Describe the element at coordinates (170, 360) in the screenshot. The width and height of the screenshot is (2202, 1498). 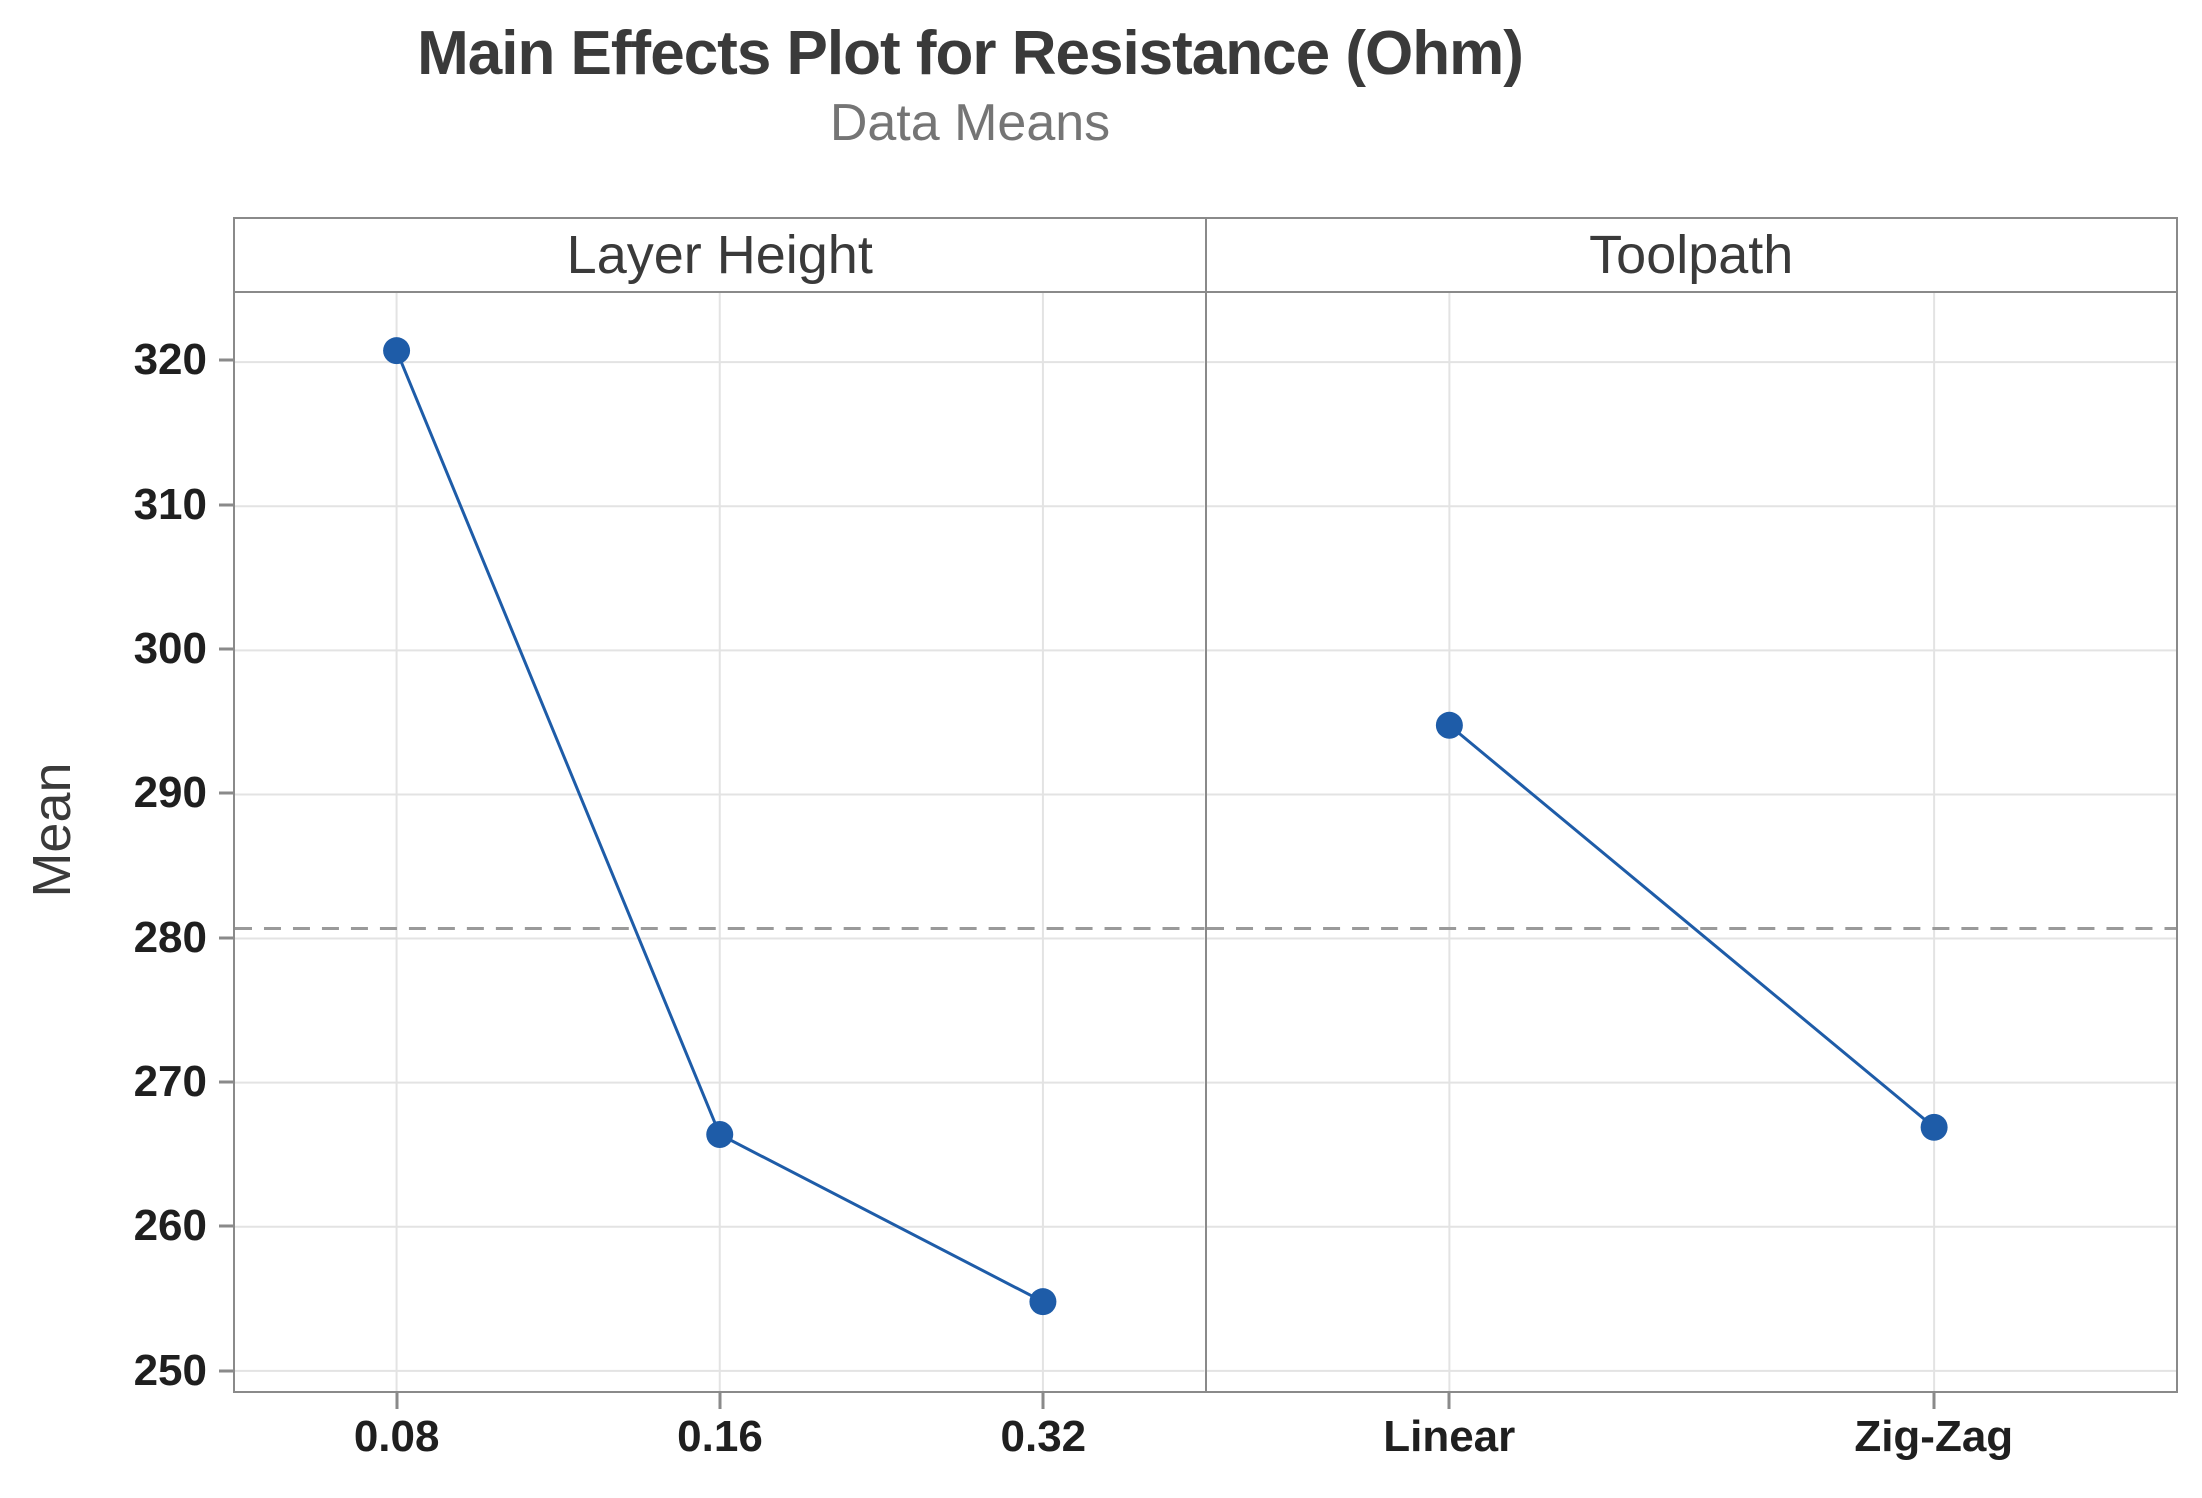
I see `y-tick-label-320: 320` at that location.